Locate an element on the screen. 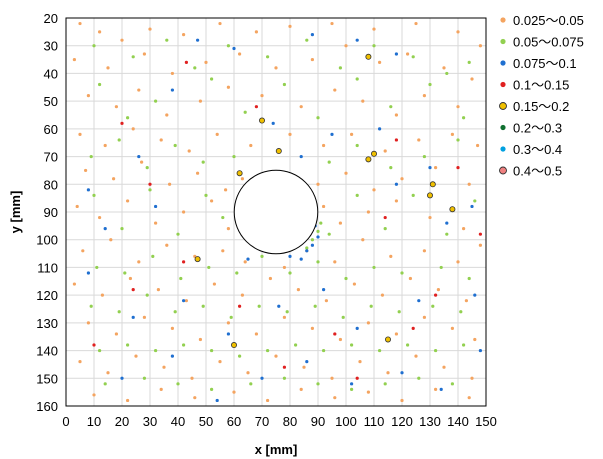 Image resolution: width=603 pixels, height=459 pixels. x-tick-label: 60 is located at coordinates (234, 421).